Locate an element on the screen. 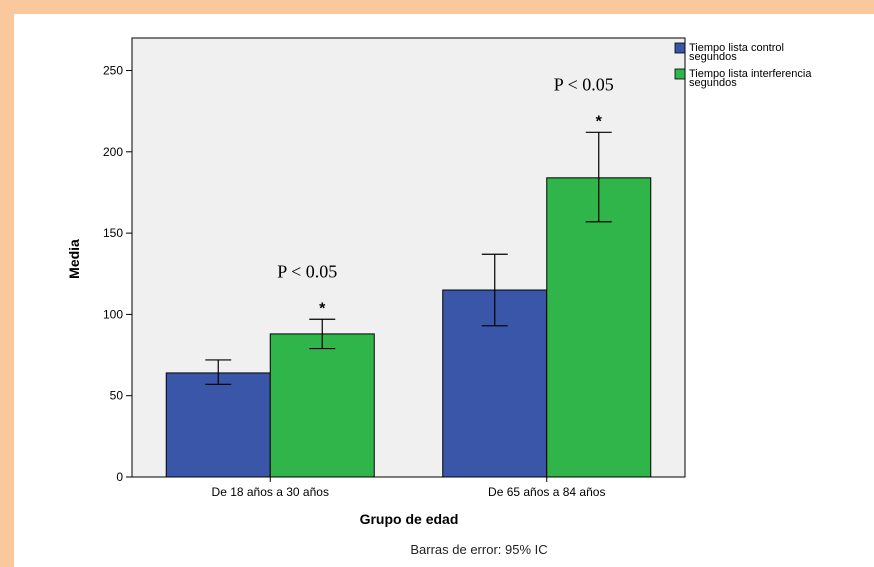 This screenshot has height=567, width=874. y-tick-label: 0 is located at coordinates (119, 477).